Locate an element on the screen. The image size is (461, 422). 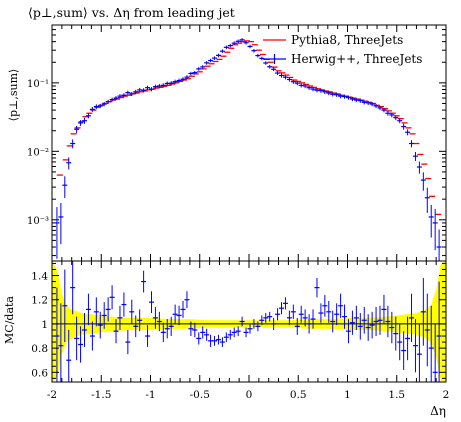
ratio-y-tick-label: 1.4 is located at coordinates (39, 277).